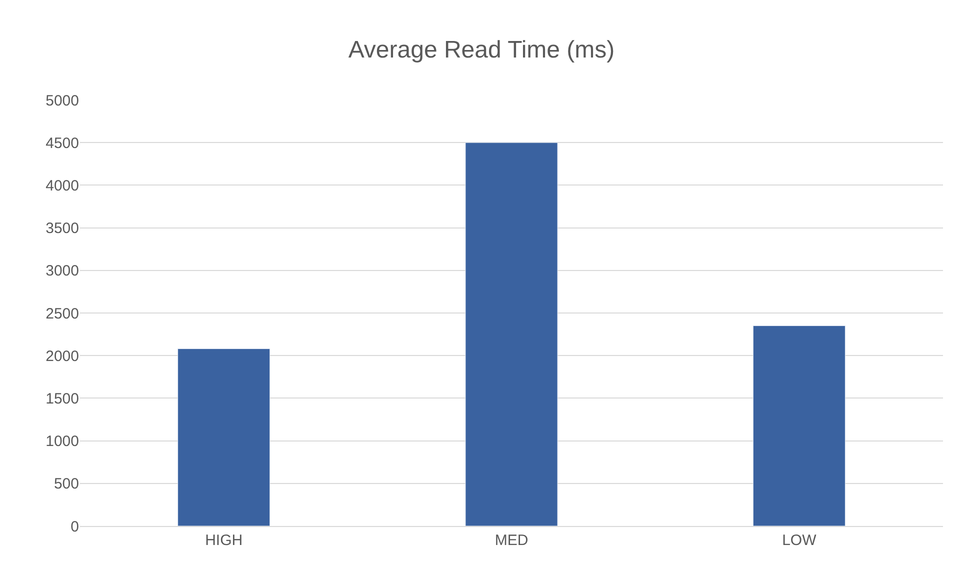 The width and height of the screenshot is (963, 581). Describe the element at coordinates (511, 540) in the screenshot. I see `x-tick-label: MED` at that location.